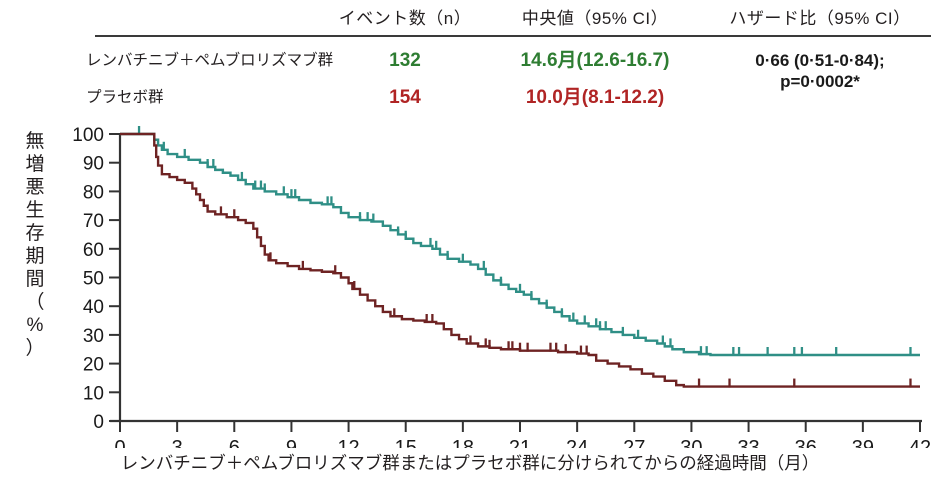 The image size is (940, 491). I want to click on y-axis-ticks: 0 10 20 30 40 50 60 70 80 90 100, so click(96, 279).